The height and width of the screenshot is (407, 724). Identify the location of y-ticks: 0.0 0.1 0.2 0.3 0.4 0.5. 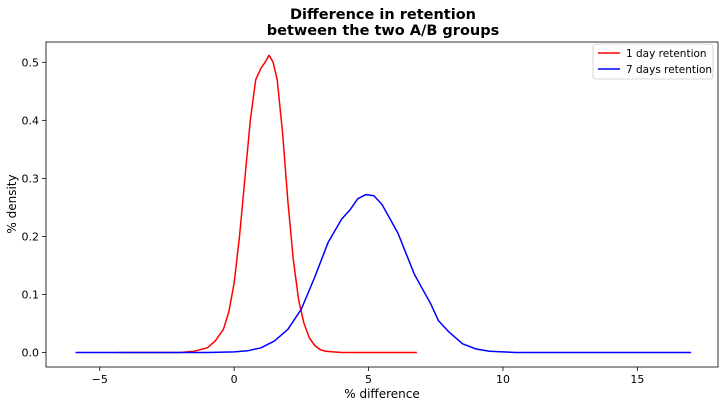
(34, 207).